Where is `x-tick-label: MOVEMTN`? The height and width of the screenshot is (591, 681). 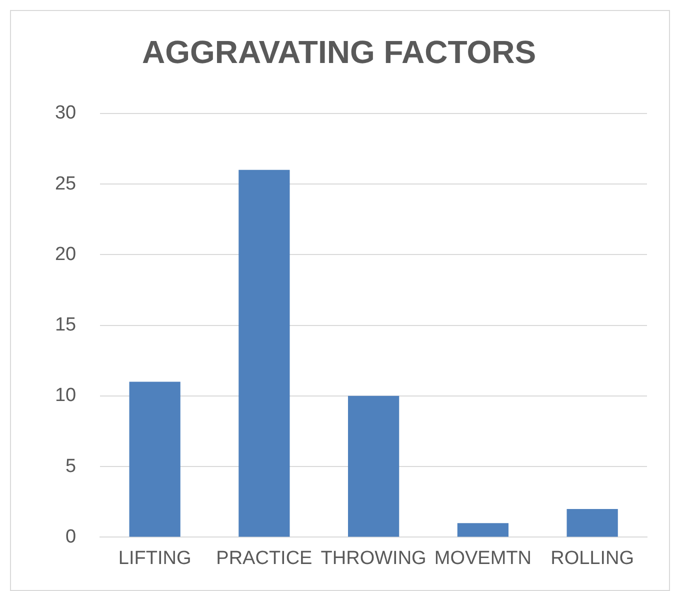
x-tick-label: MOVEMTN is located at coordinates (483, 558).